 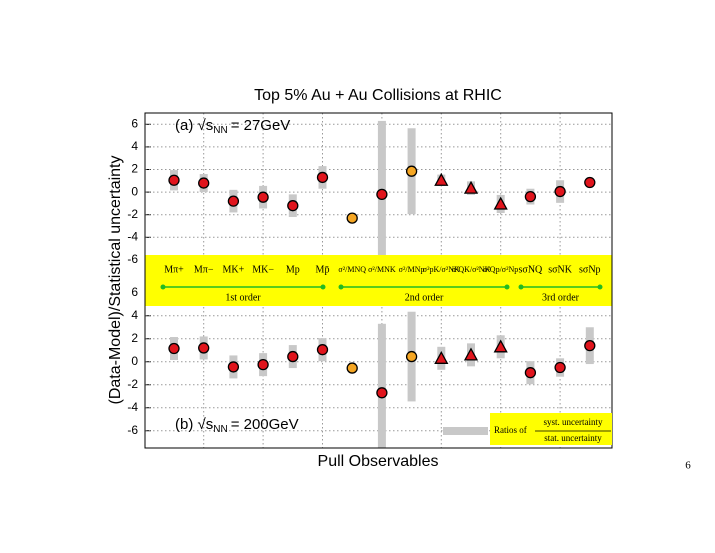 I want to click on x-tick-label: σ²Qp/σ²Np, so click(x=500, y=269).